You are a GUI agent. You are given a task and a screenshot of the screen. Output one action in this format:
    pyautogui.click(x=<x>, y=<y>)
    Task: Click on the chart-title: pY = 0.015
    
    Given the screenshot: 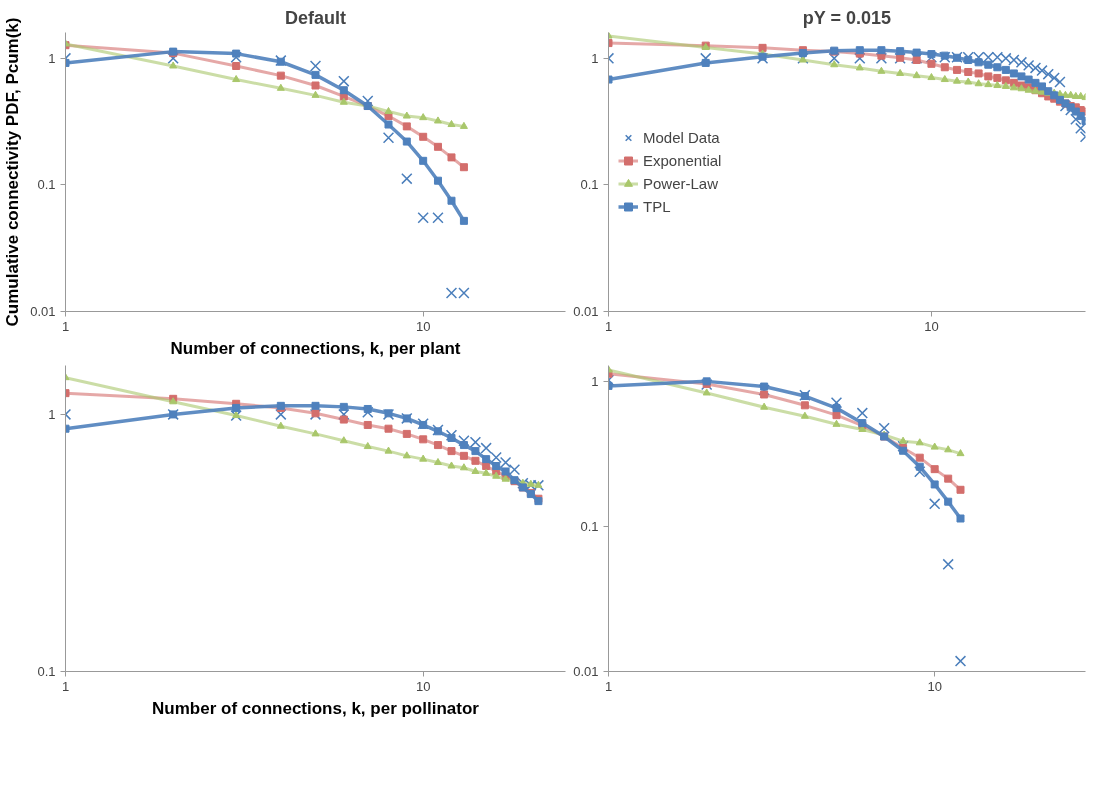 What is the action you would take?
    pyautogui.click(x=846, y=17)
    